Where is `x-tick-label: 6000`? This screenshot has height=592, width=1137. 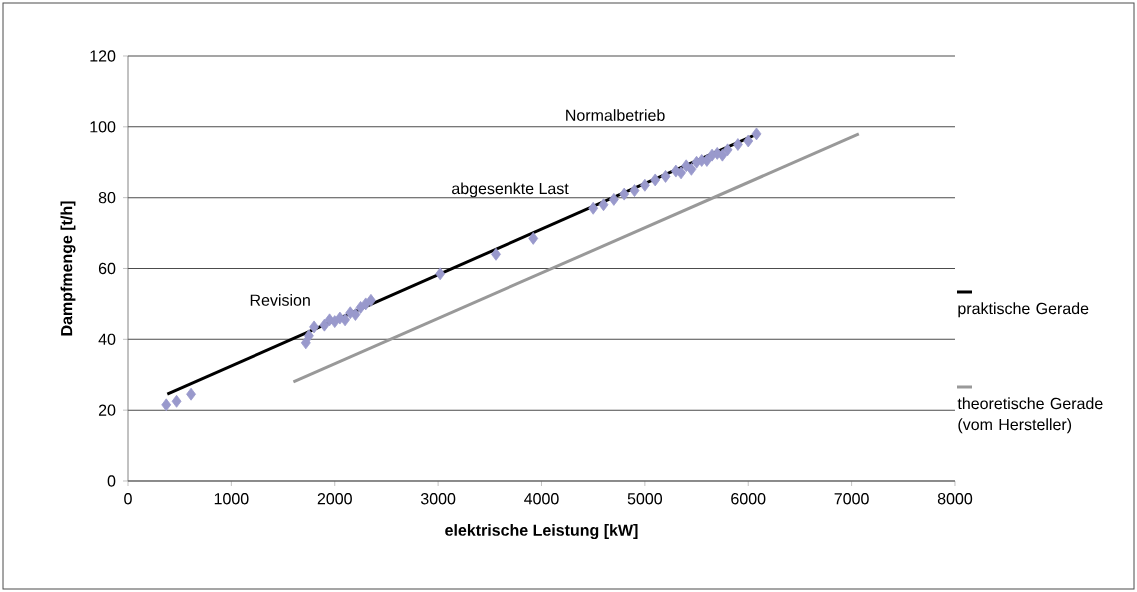
x-tick-label: 6000 is located at coordinates (748, 499).